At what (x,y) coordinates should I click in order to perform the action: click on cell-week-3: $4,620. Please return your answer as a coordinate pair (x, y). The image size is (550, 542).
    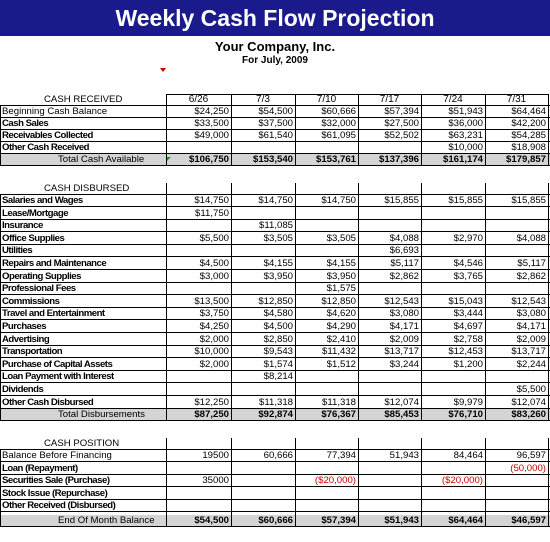
    Looking at the image, I should click on (341, 314).